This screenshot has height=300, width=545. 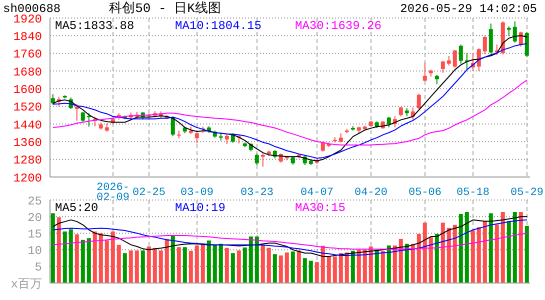 I want to click on x-tick-label: 04-07, so click(x=317, y=193).